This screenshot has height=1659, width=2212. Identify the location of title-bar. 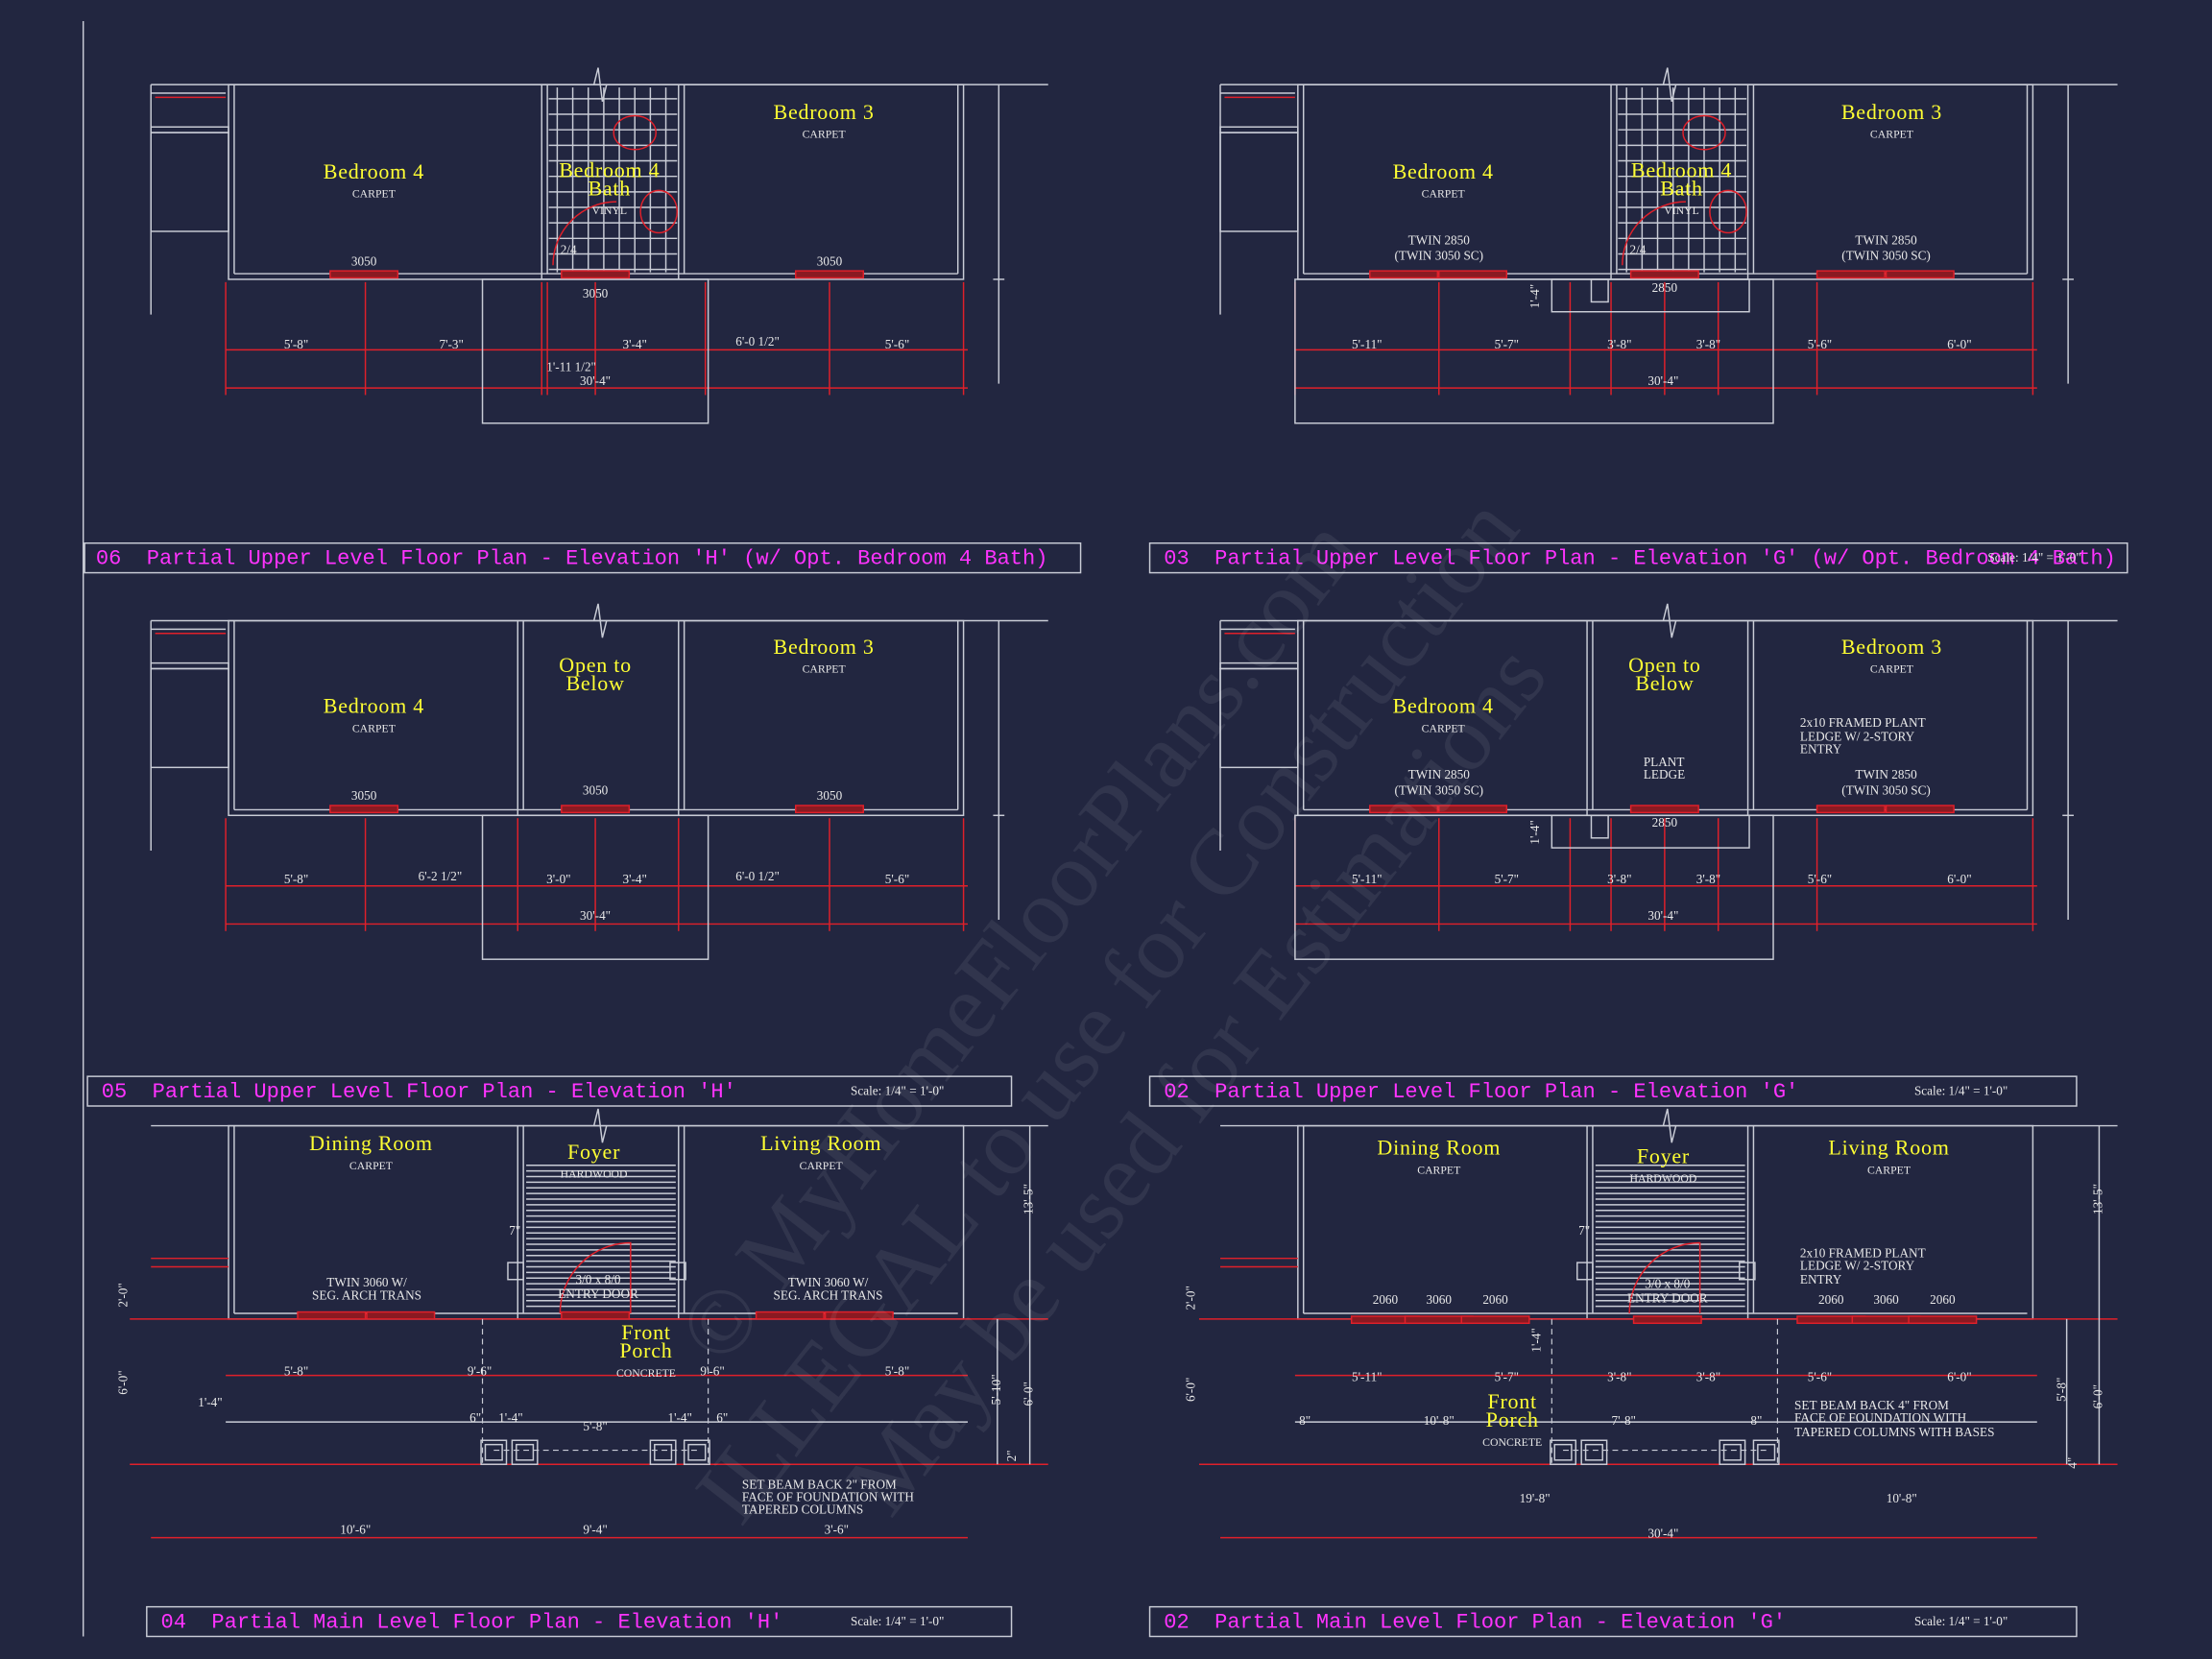
(1638, 557).